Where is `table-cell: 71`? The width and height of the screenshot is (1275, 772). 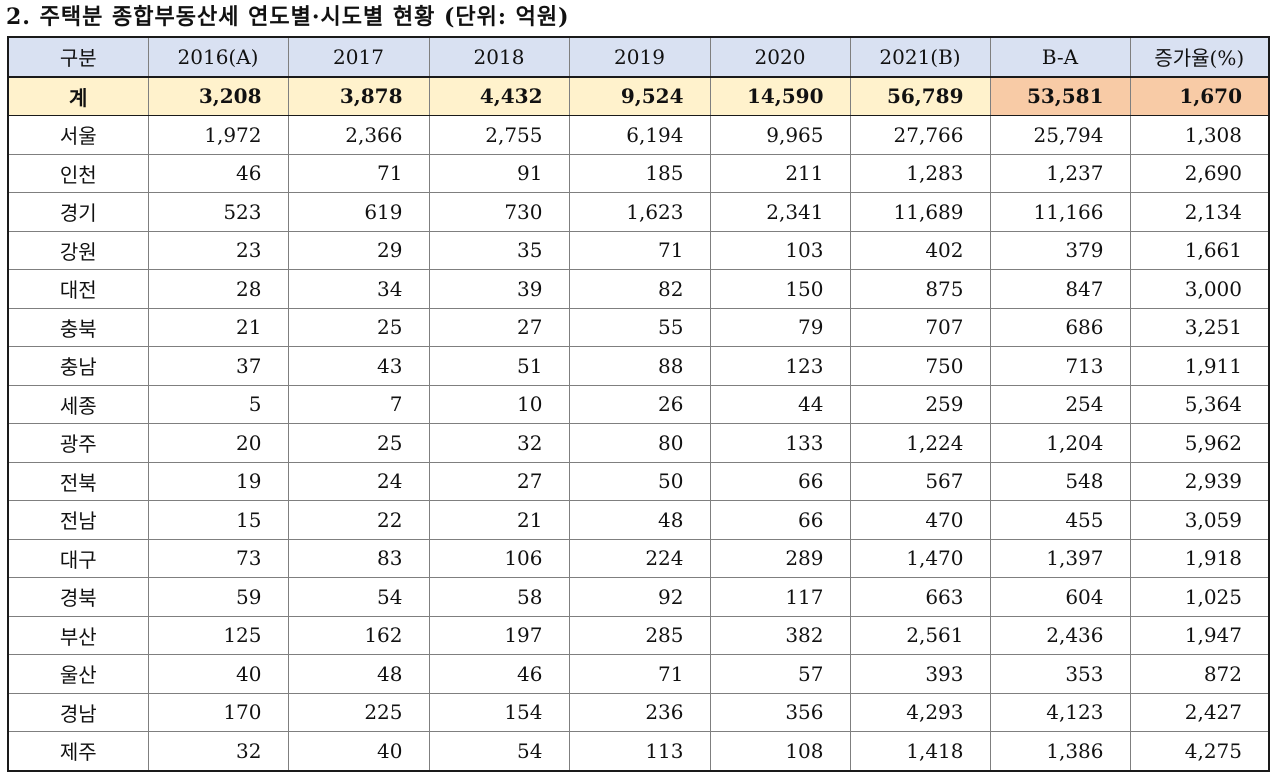 table-cell: 71 is located at coordinates (639, 250).